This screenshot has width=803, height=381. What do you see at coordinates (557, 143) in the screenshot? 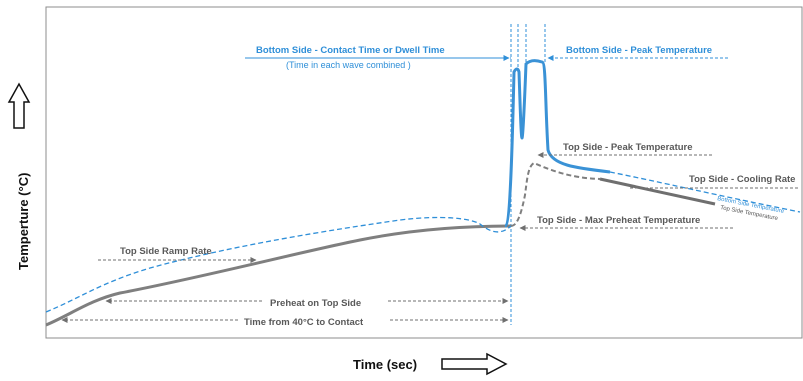
I see `bottom-side-wave-curve` at bounding box center [557, 143].